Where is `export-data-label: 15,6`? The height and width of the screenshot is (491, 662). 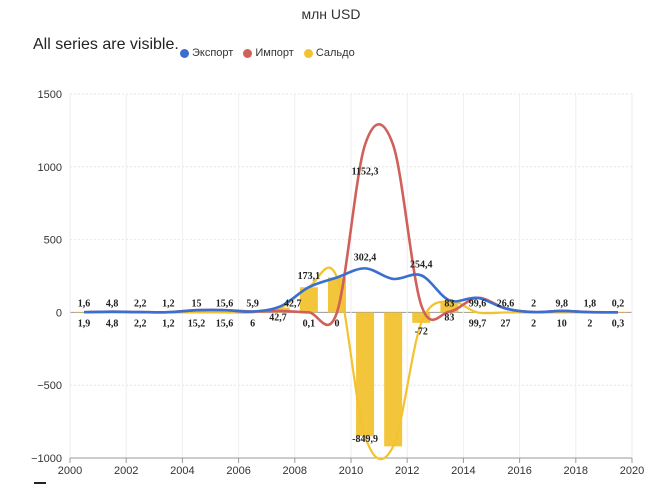 export-data-label: 15,6 is located at coordinates (225, 303).